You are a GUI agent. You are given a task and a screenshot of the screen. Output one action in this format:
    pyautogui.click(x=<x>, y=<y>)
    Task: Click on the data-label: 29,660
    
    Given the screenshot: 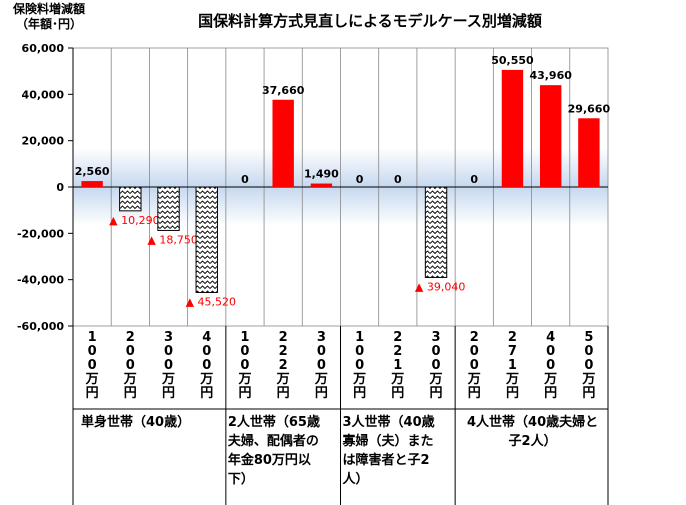 What is the action you would take?
    pyautogui.click(x=589, y=108)
    